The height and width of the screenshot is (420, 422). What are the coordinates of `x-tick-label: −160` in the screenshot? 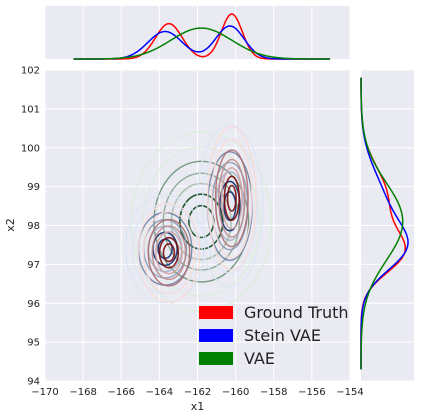 It's located at (235, 392).